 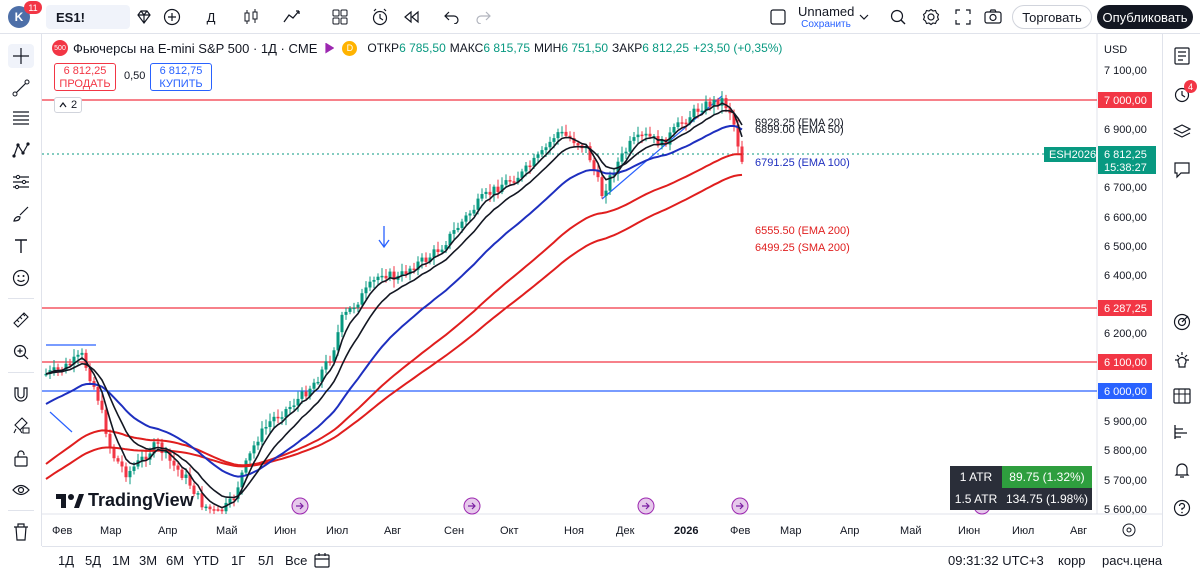 What do you see at coordinates (1182, 94) in the screenshot?
I see `alerts-clock-icon` at bounding box center [1182, 94].